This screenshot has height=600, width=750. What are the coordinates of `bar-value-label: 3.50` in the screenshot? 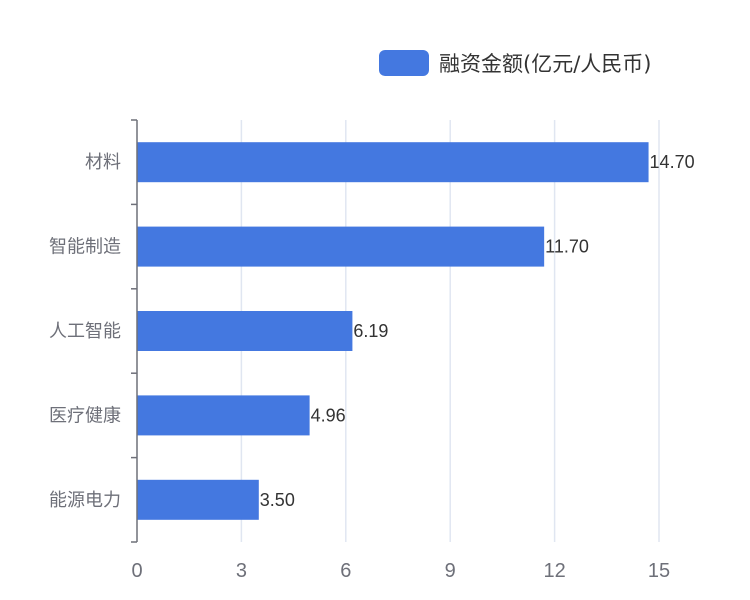 It's located at (277, 500).